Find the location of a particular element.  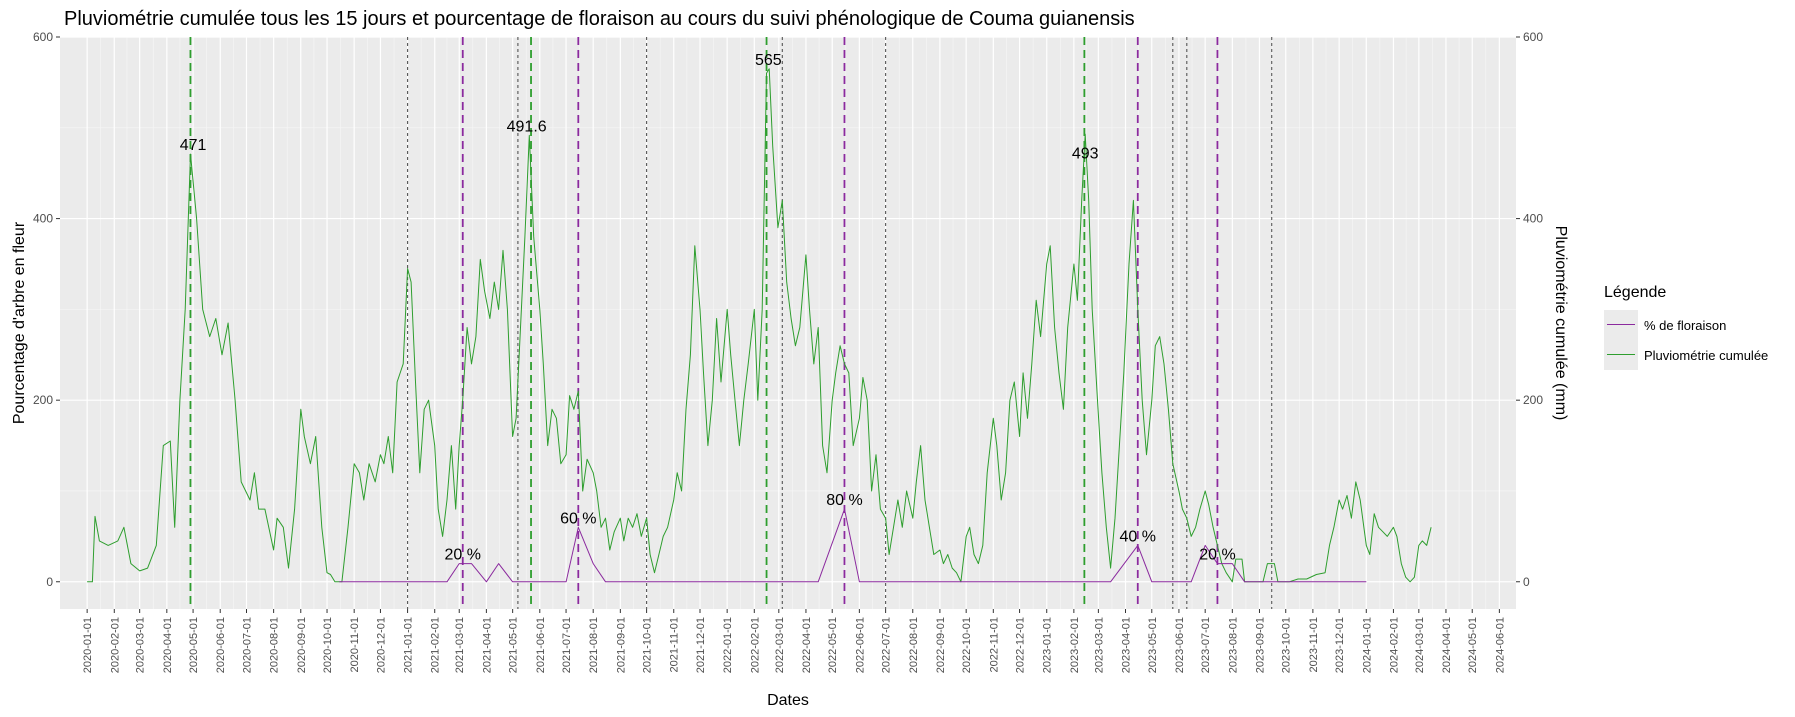

x-tick-label: 2020-04-01 is located at coordinates (168, 645).